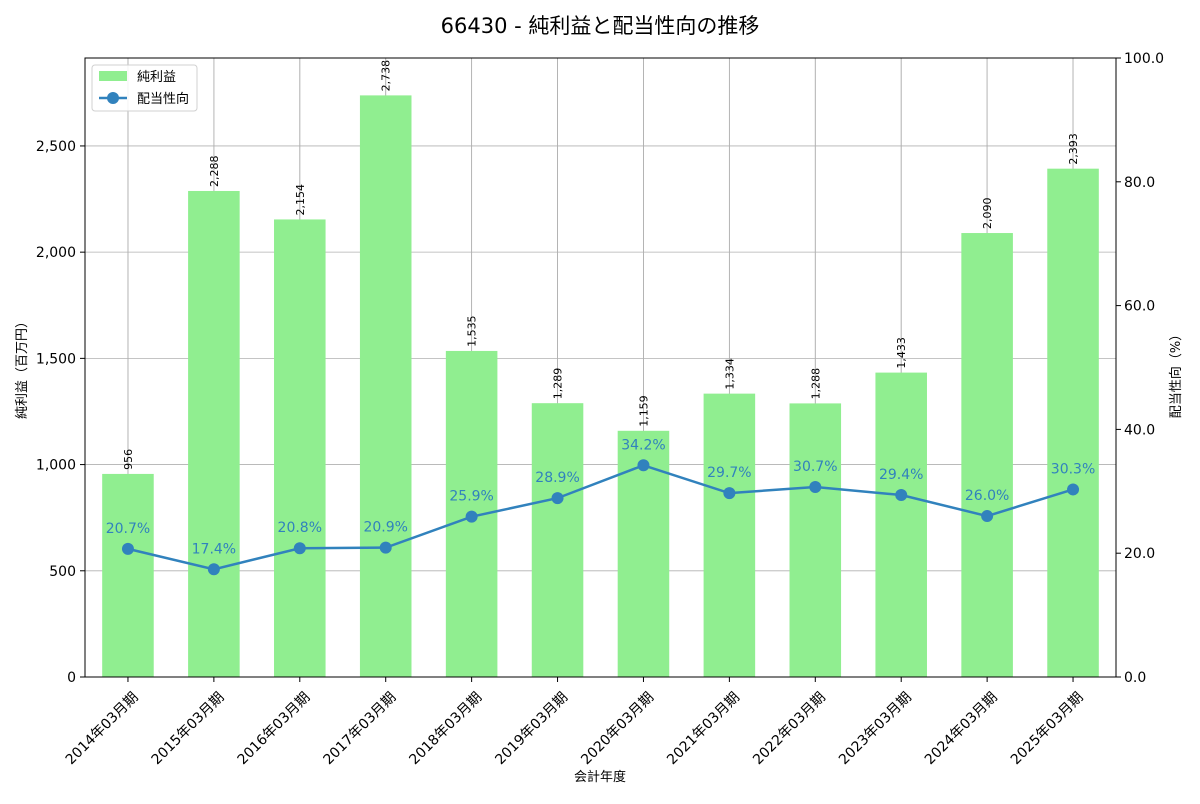  Describe the element at coordinates (22, 367) in the screenshot. I see `y-axis-label: 純利益（百万円）` at that location.